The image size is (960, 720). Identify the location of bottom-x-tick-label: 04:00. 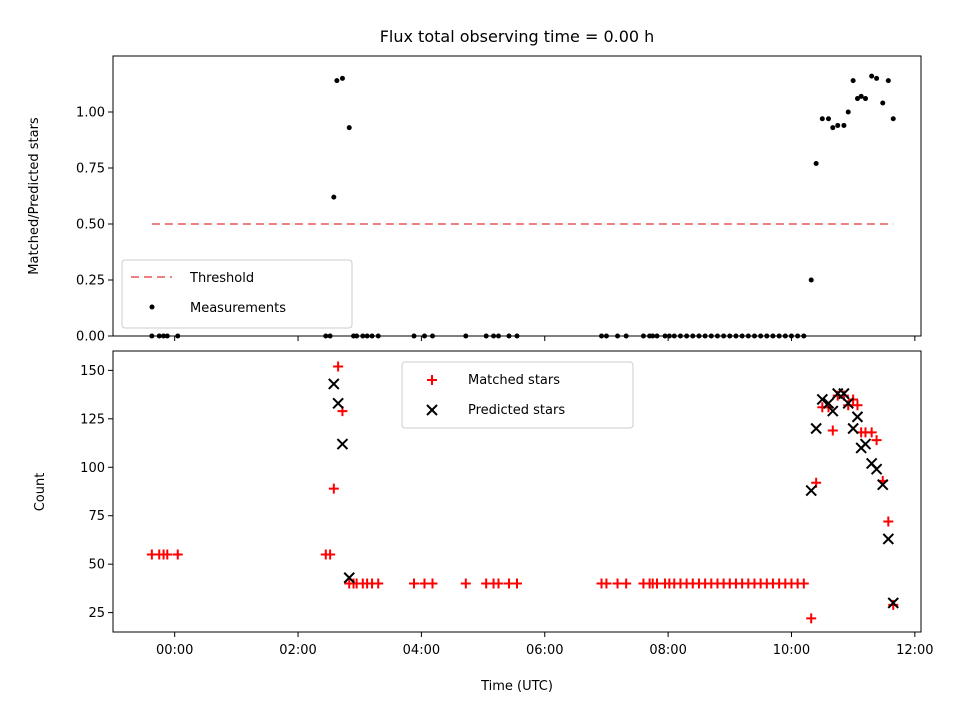
(421, 650).